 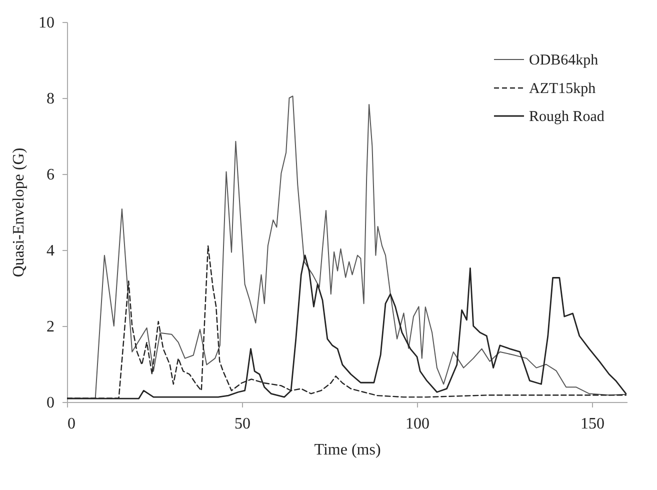 What do you see at coordinates (50, 403) in the screenshot?
I see `y-tick-label: 0` at bounding box center [50, 403].